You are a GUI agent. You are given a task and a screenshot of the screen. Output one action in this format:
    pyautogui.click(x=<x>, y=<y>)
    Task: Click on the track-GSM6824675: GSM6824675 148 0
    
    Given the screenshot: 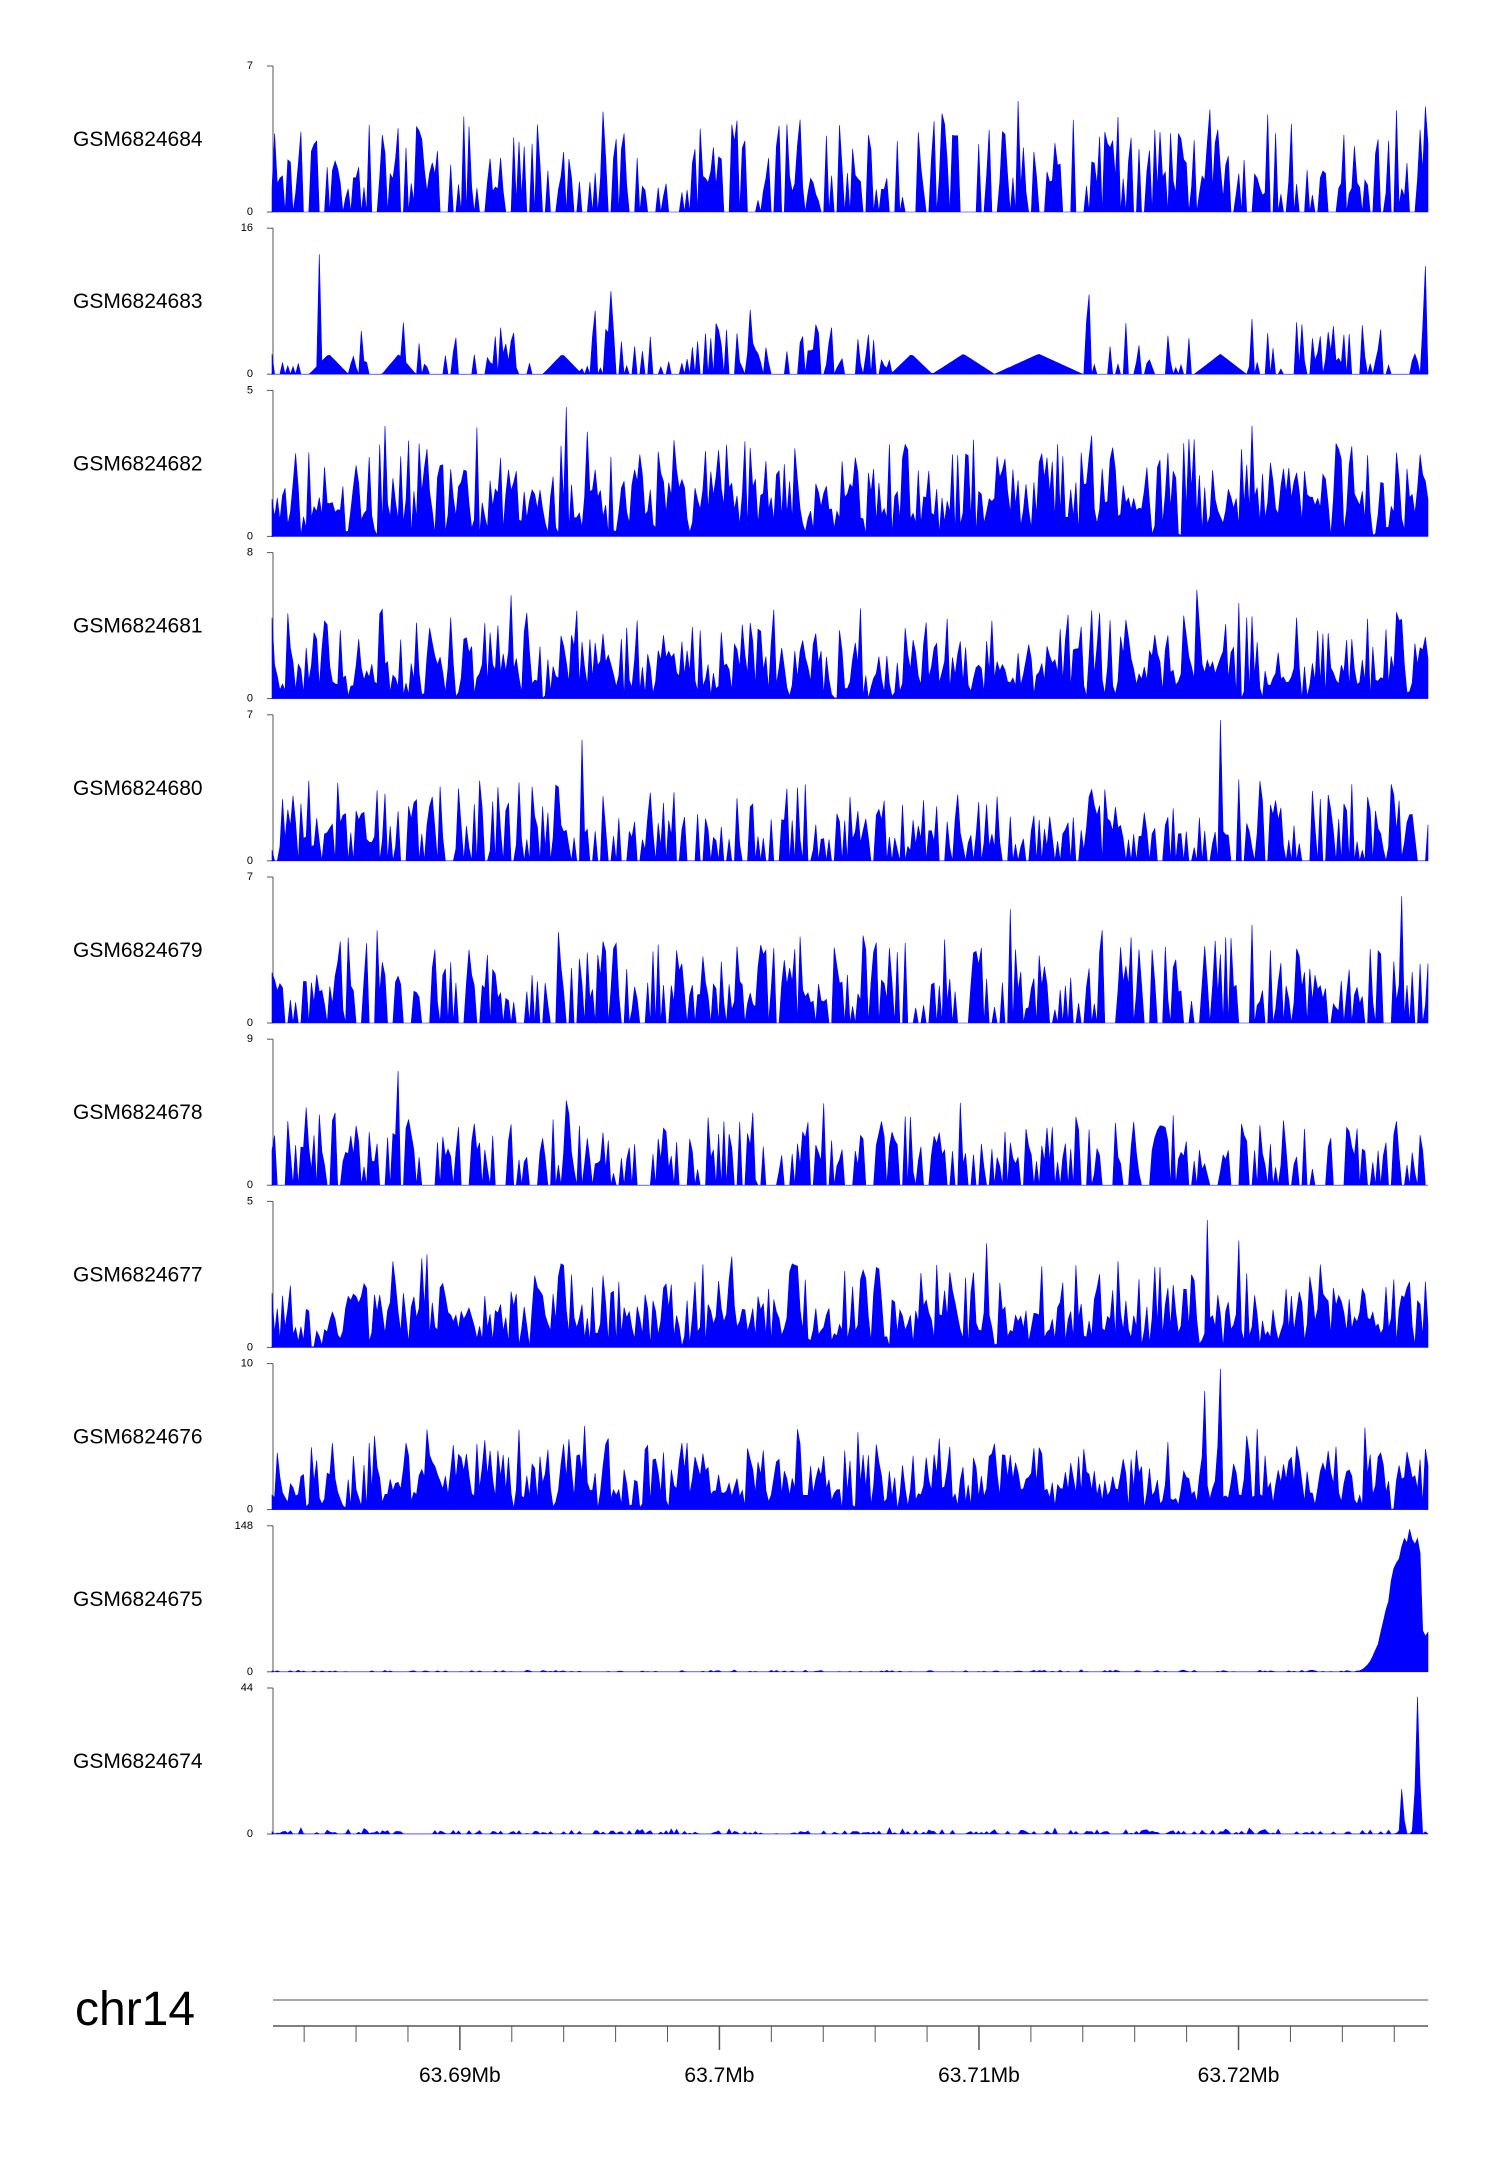 What is the action you would take?
    pyautogui.click(x=751, y=1599)
    